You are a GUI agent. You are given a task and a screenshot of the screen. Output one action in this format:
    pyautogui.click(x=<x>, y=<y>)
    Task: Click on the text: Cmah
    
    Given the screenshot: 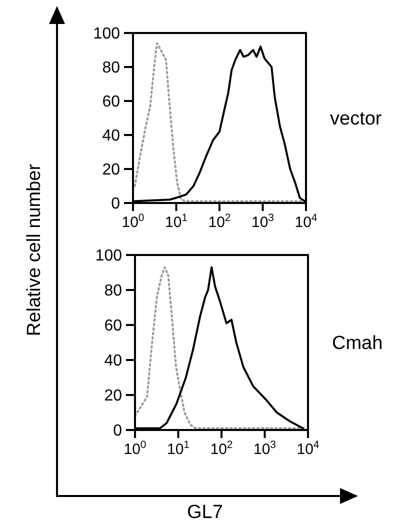 What is the action you would take?
    pyautogui.click(x=357, y=343)
    